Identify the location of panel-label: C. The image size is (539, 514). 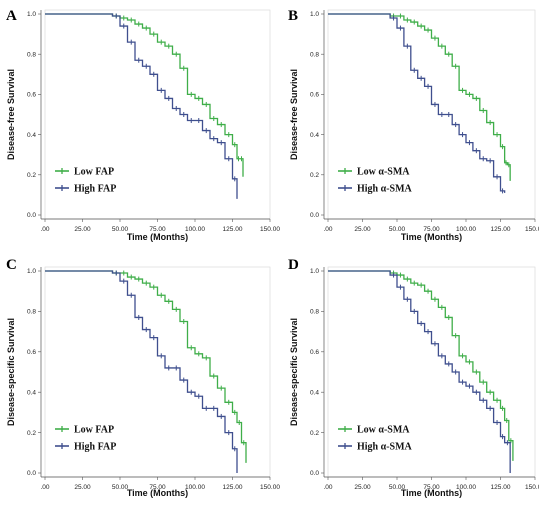
(11, 265).